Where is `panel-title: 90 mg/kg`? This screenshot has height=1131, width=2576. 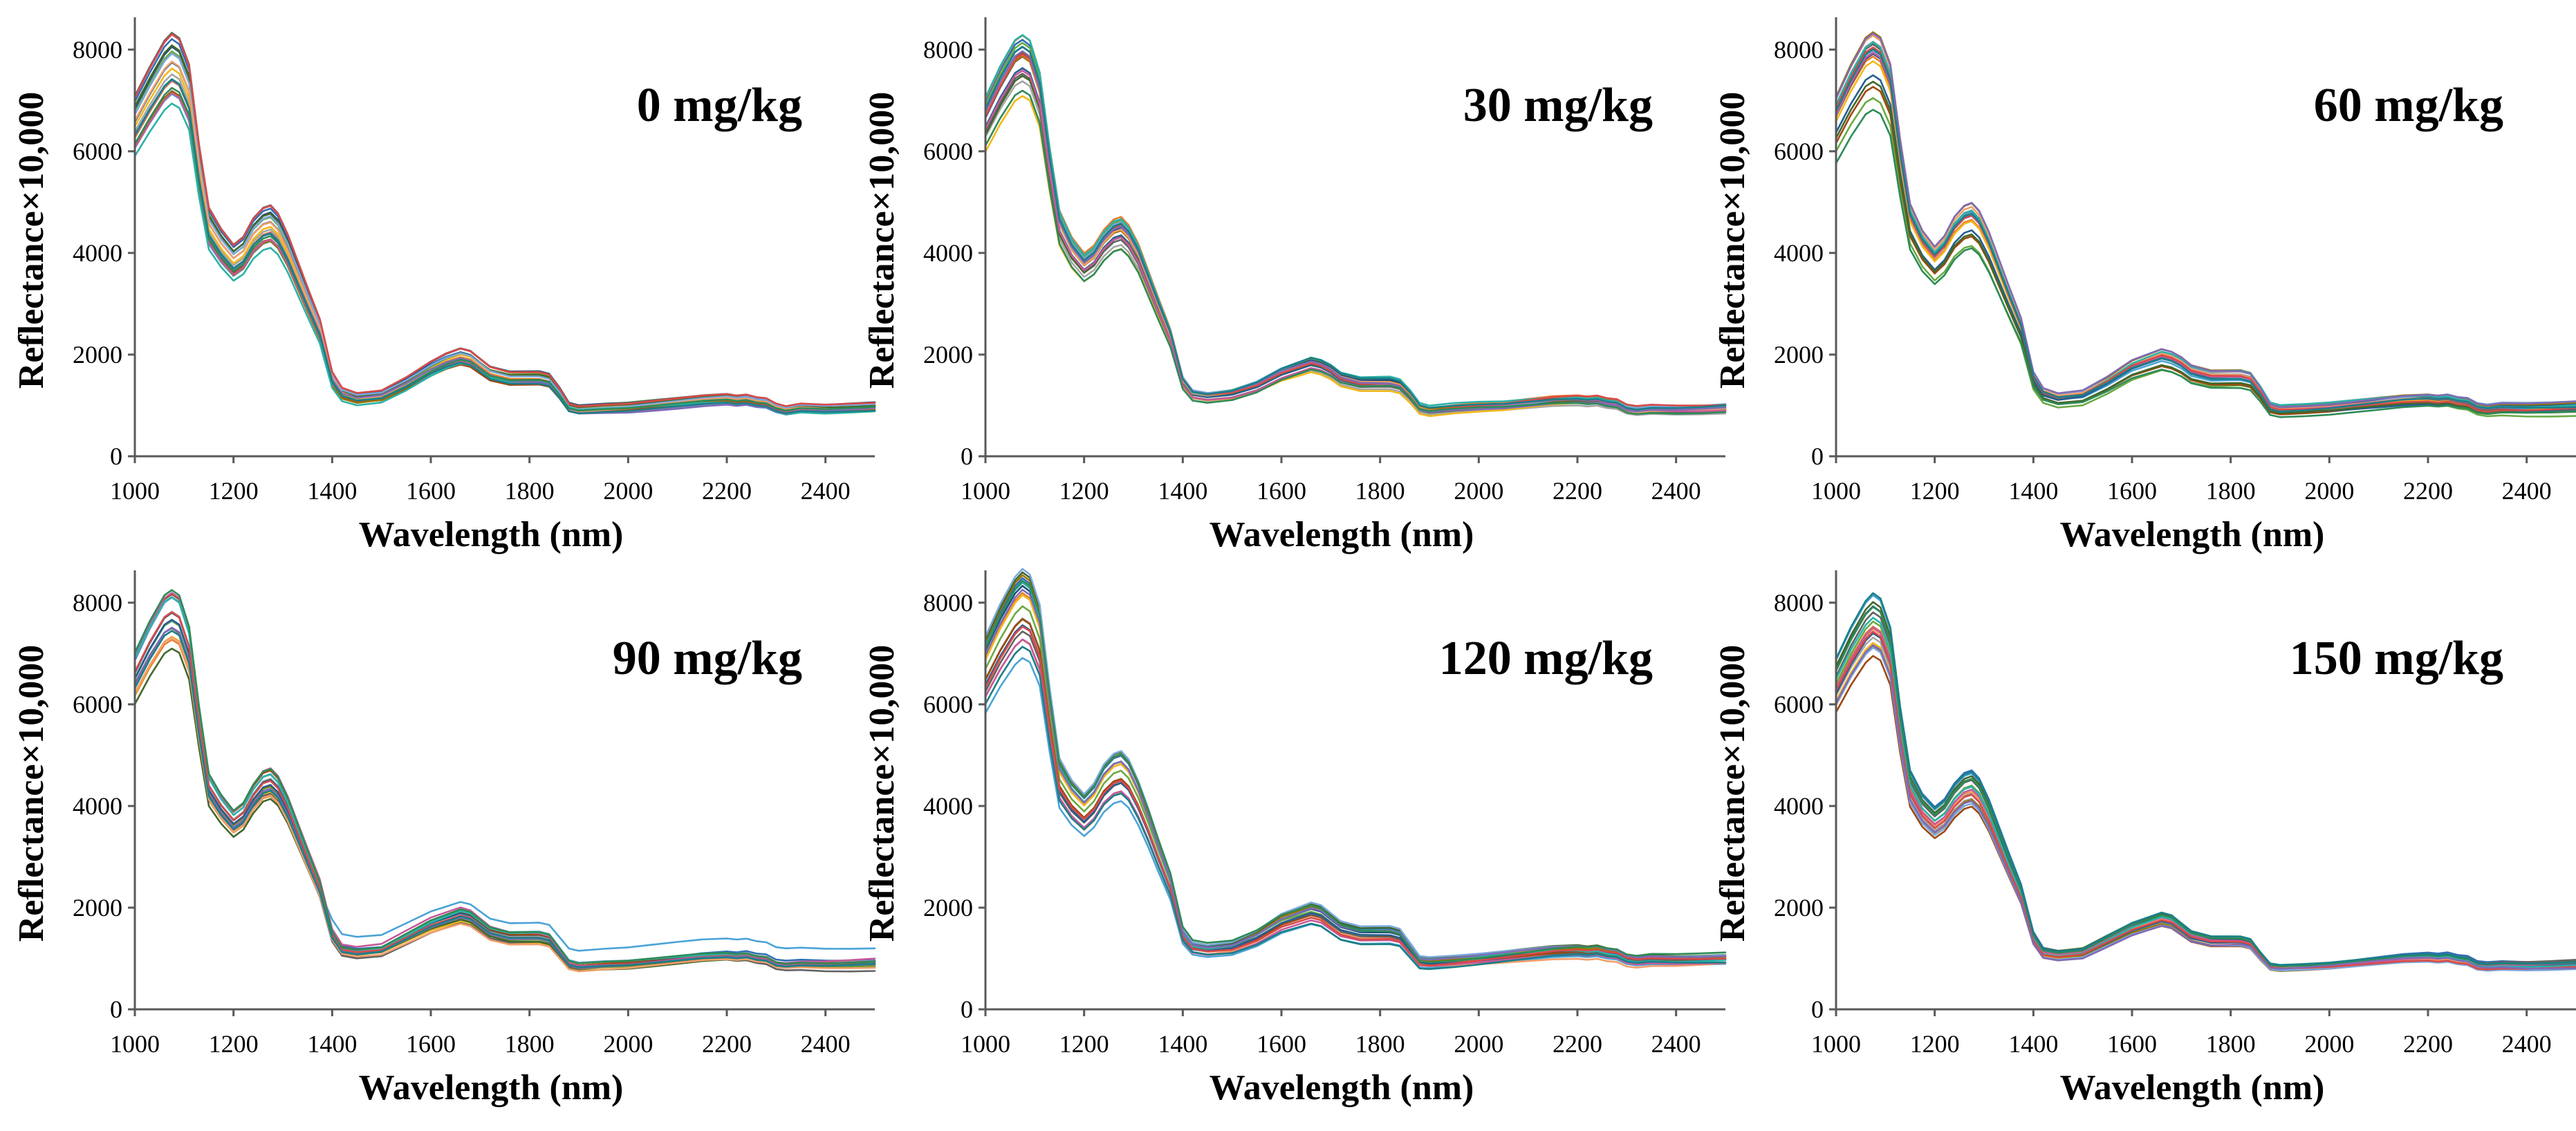
panel-title: 90 mg/kg is located at coordinates (708, 658).